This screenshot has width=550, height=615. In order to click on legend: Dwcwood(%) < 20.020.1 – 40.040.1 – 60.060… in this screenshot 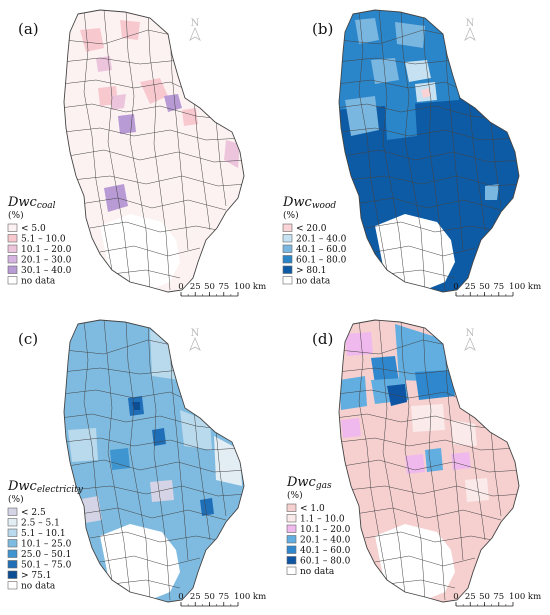, I will do `click(314, 241)`.